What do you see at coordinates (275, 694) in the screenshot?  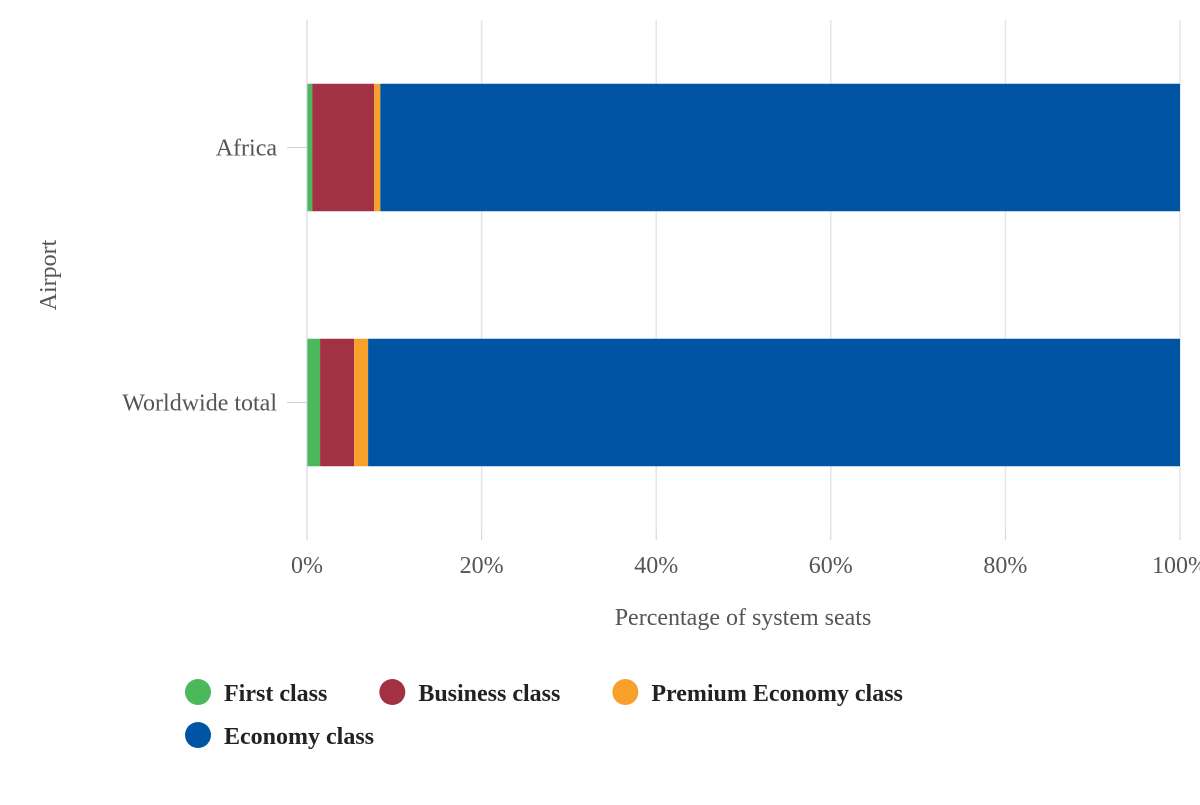 I see `legend-label-first-class: First class` at bounding box center [275, 694].